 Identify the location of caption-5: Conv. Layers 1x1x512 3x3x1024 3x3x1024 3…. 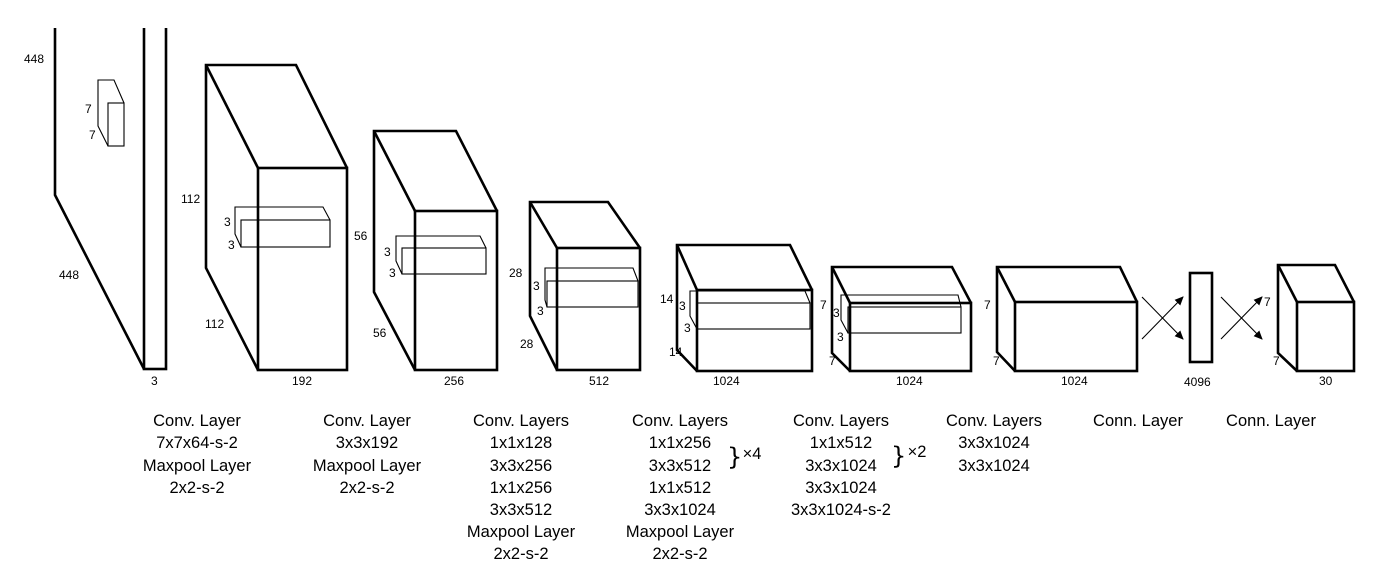
(858, 465).